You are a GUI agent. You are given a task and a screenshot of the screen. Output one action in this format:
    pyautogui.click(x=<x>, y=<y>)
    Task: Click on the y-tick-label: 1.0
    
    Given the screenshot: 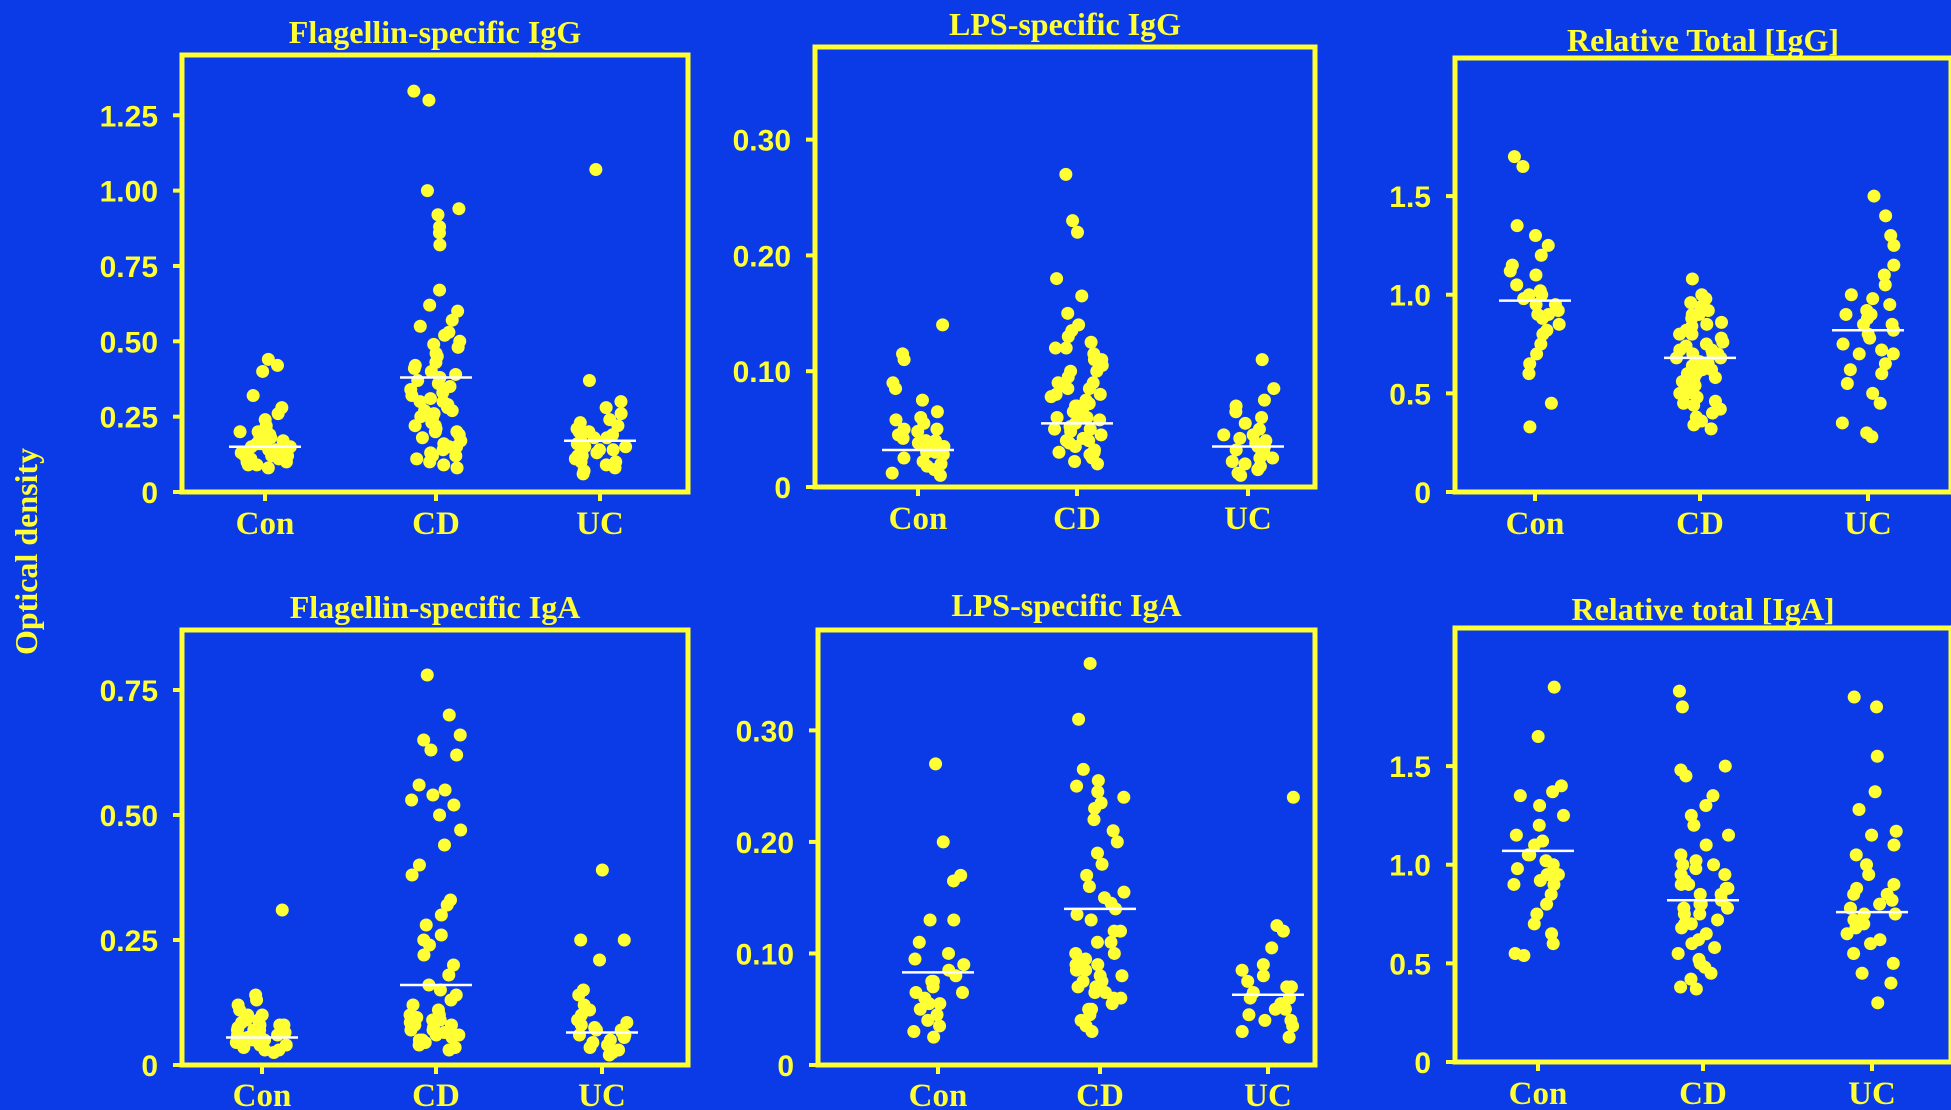 What is the action you would take?
    pyautogui.click(x=1410, y=296)
    